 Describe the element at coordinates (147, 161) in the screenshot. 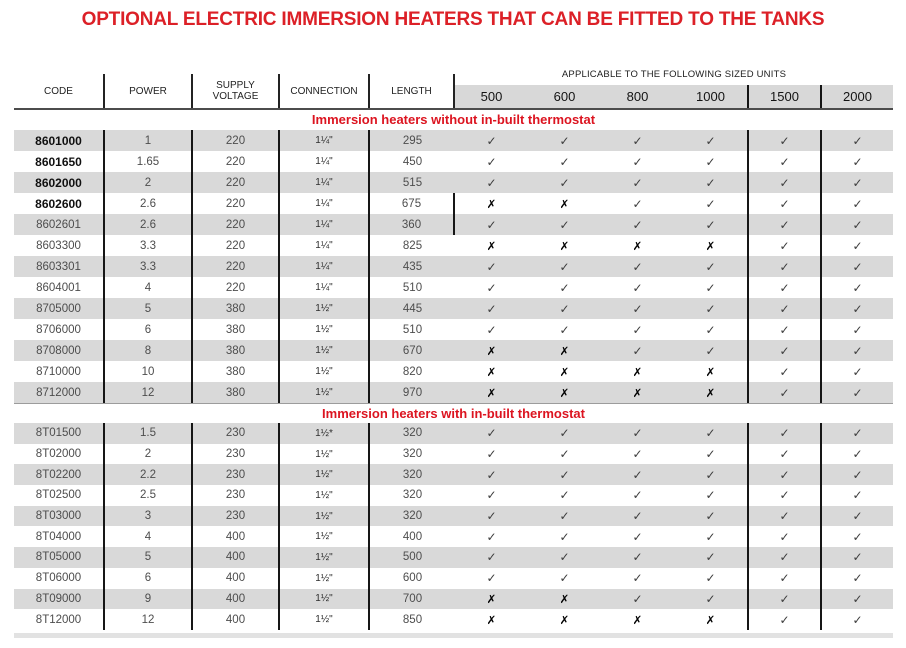

I see `power-cell: 1.65` at that location.